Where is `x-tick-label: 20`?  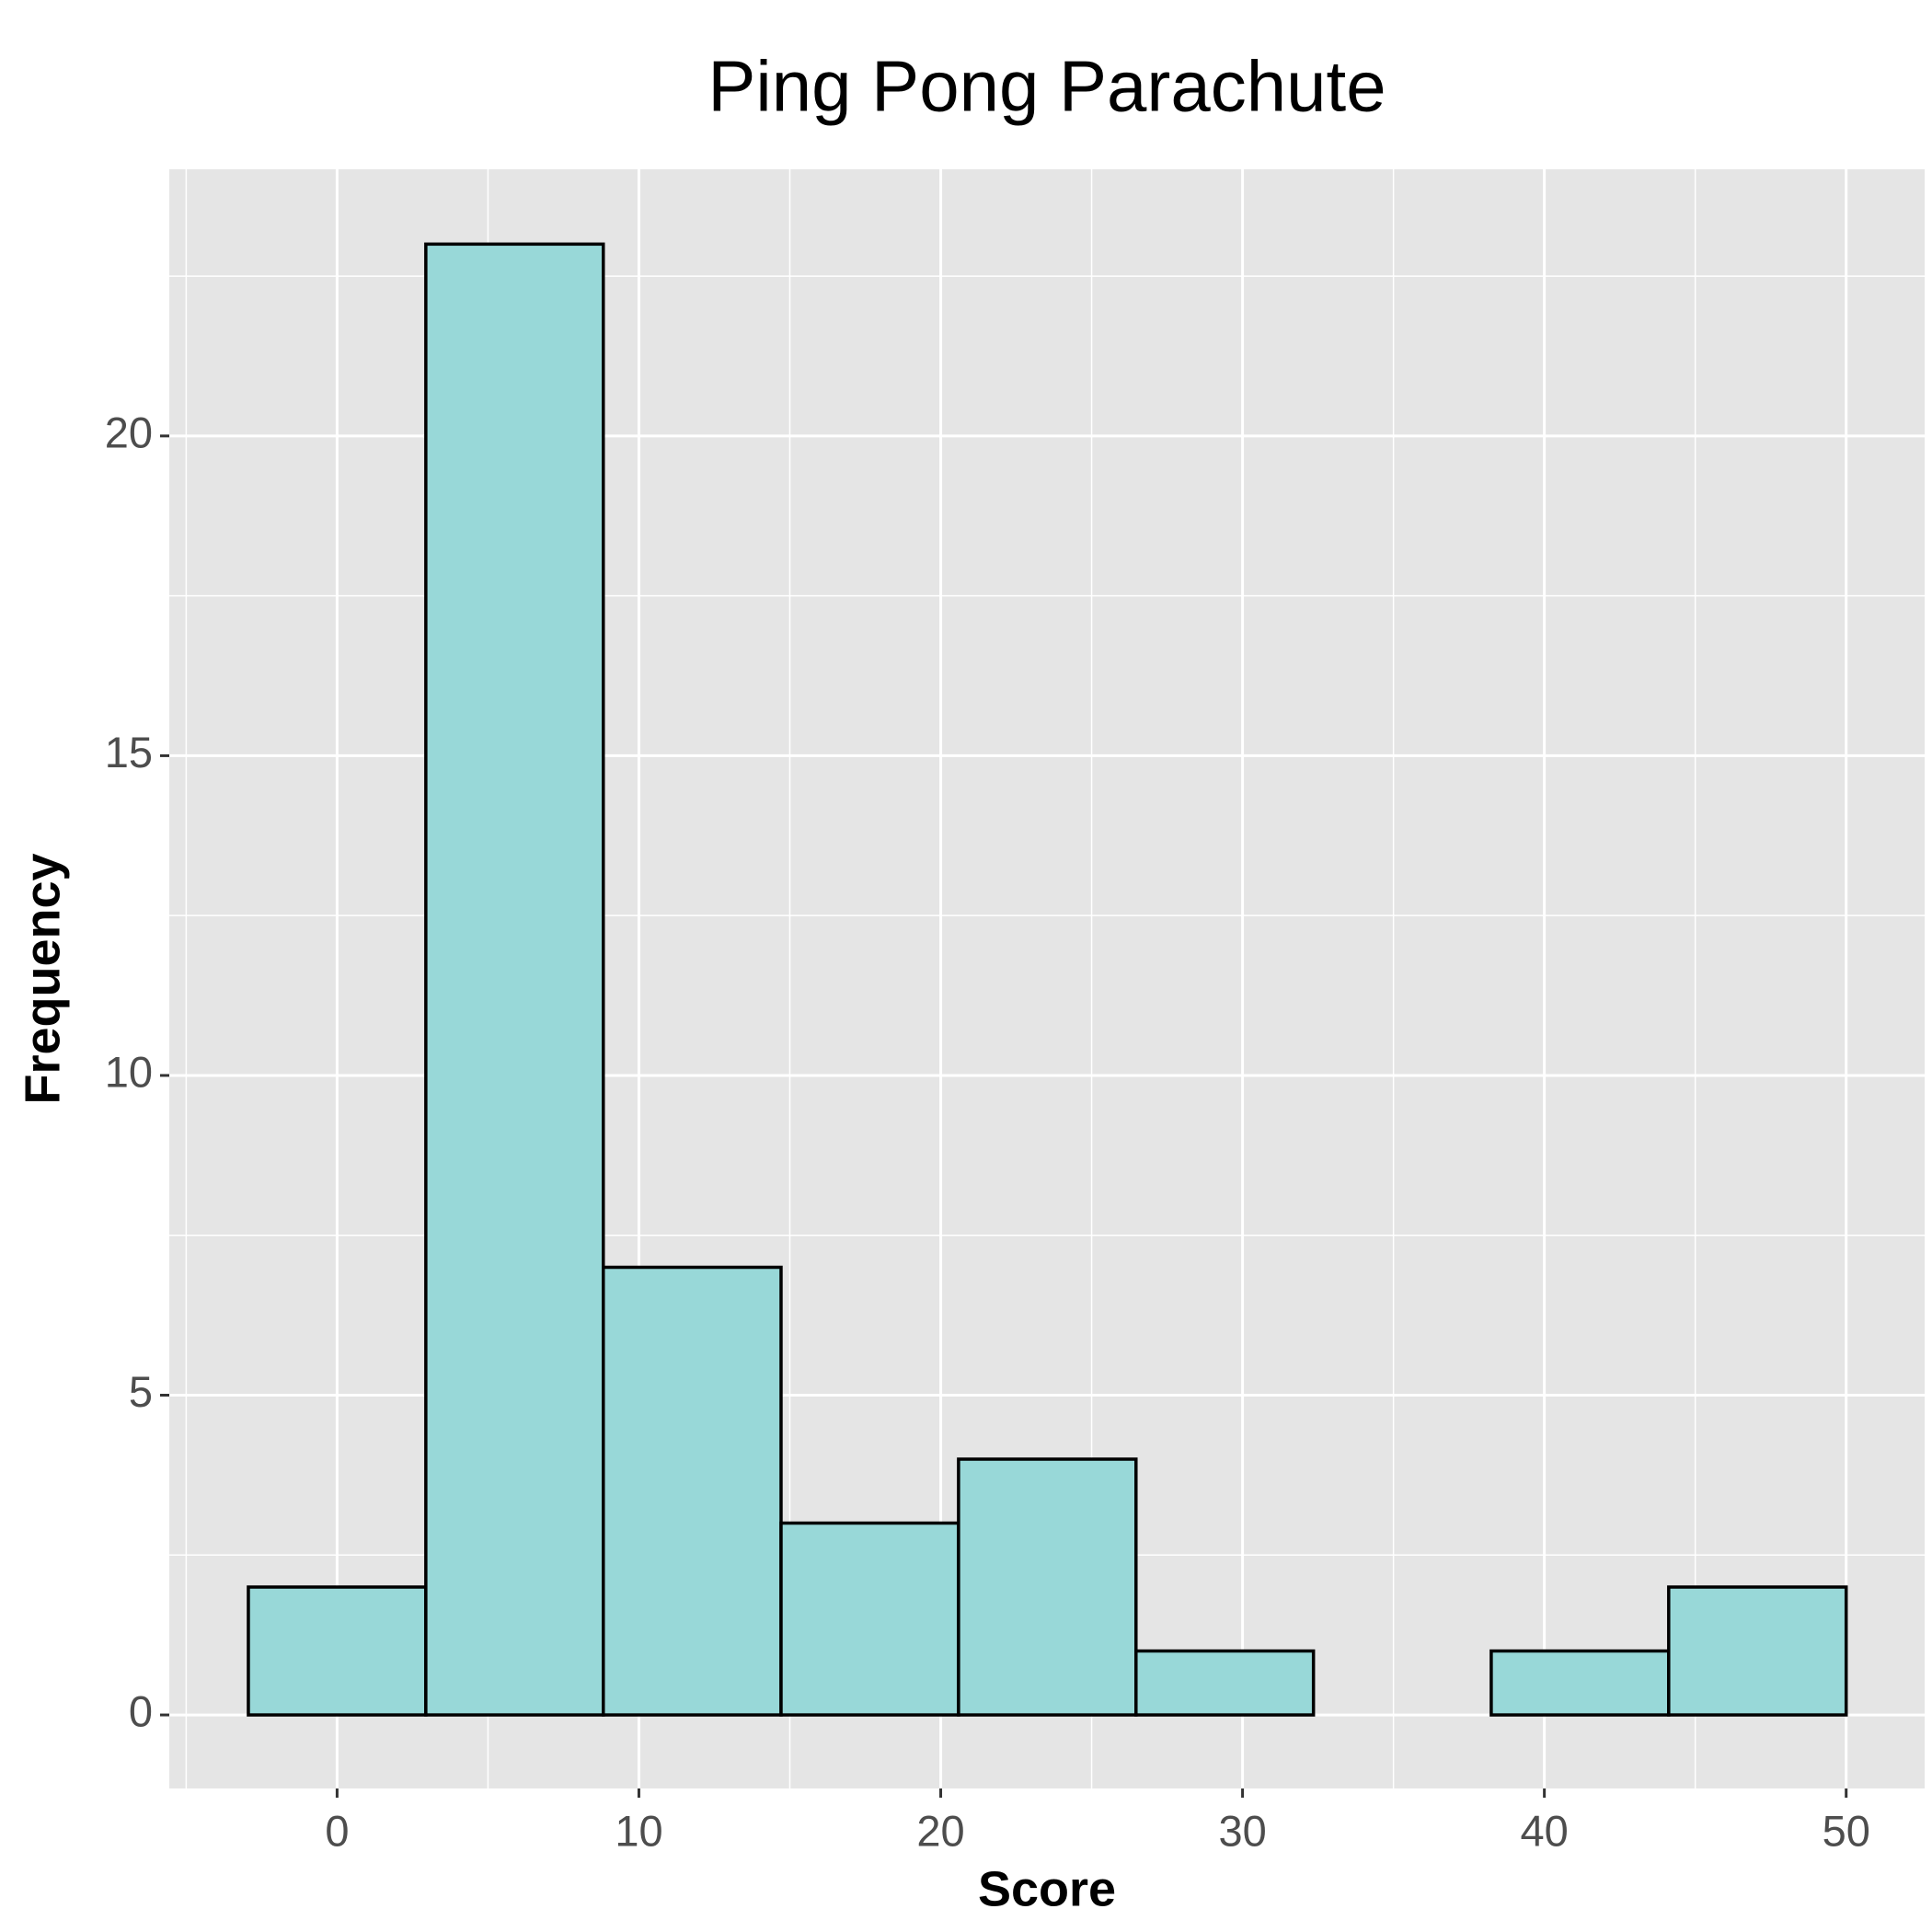 x-tick-label: 20 is located at coordinates (940, 1830).